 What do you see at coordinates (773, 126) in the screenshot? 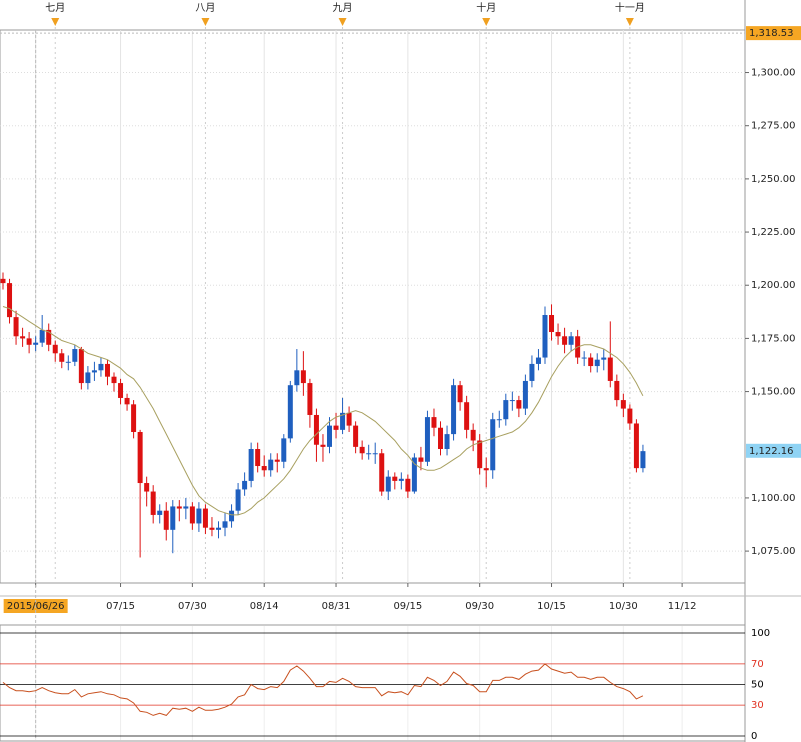
I see `y-tick-label: 1,275.00` at bounding box center [773, 126].